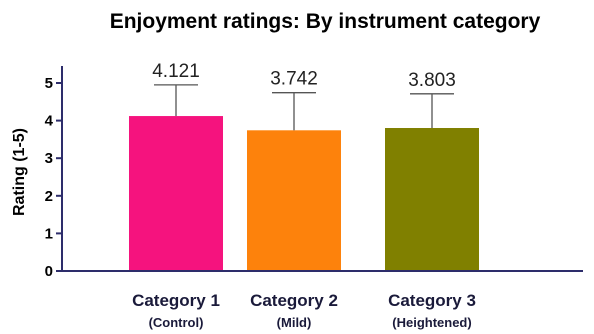 This screenshot has height=334, width=594. What do you see at coordinates (49, 196) in the screenshot?
I see `y-tick-label: 2` at bounding box center [49, 196].